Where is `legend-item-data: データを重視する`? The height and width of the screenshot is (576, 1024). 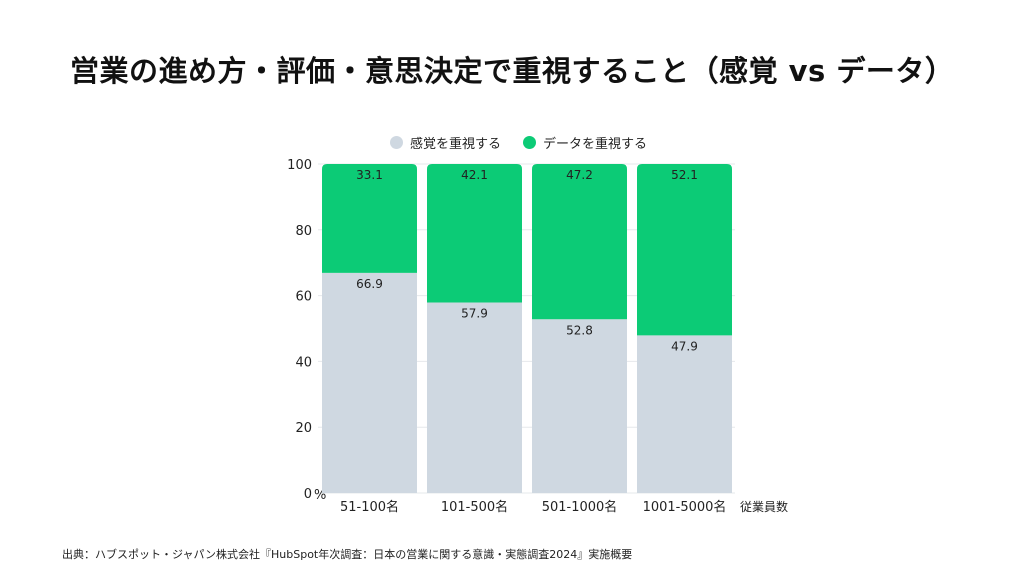
legend-item-data: データを重視する is located at coordinates (585, 142).